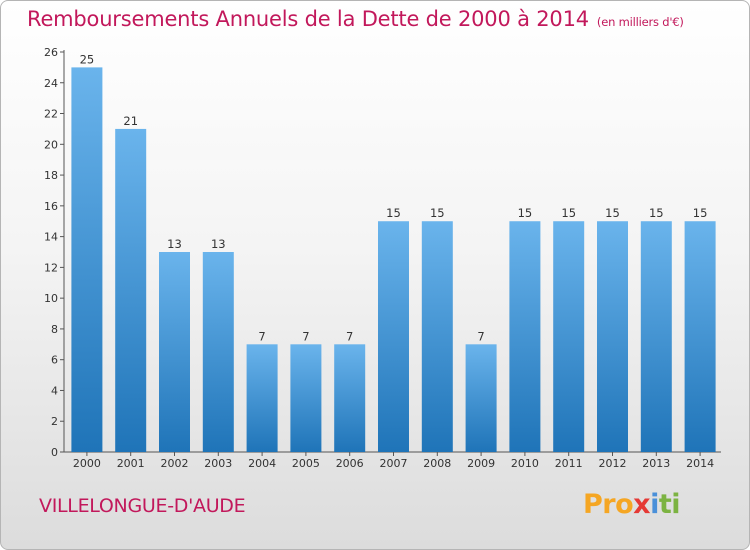 The image size is (750, 550). I want to click on x-tick-label: 2000, so click(87, 463).